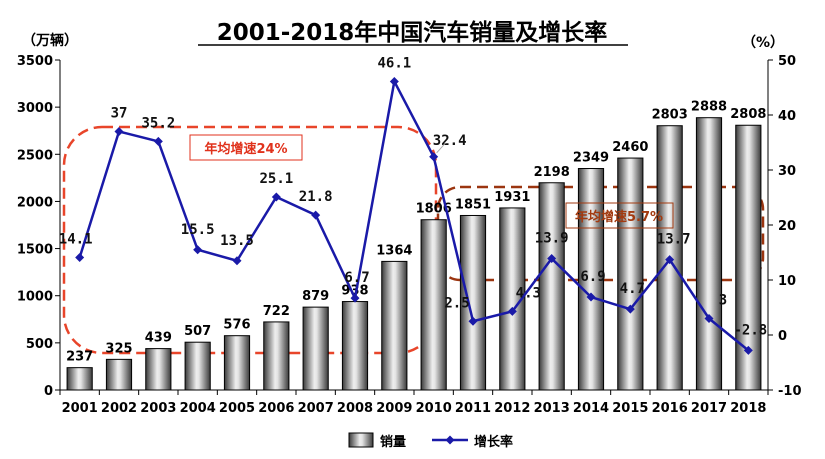  I want to click on x-tick-label: 2015, so click(630, 408).